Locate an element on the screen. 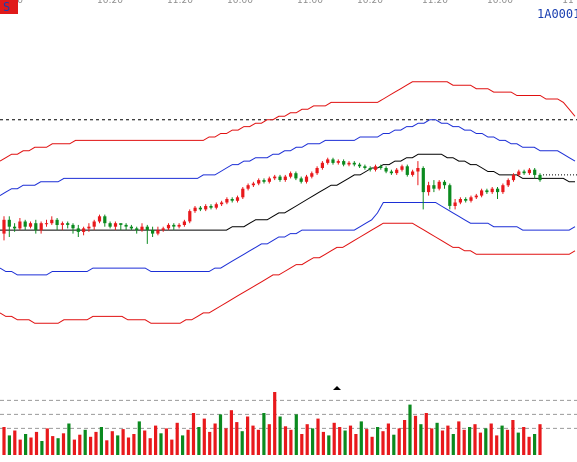  volume-grid is located at coordinates (288, 414).